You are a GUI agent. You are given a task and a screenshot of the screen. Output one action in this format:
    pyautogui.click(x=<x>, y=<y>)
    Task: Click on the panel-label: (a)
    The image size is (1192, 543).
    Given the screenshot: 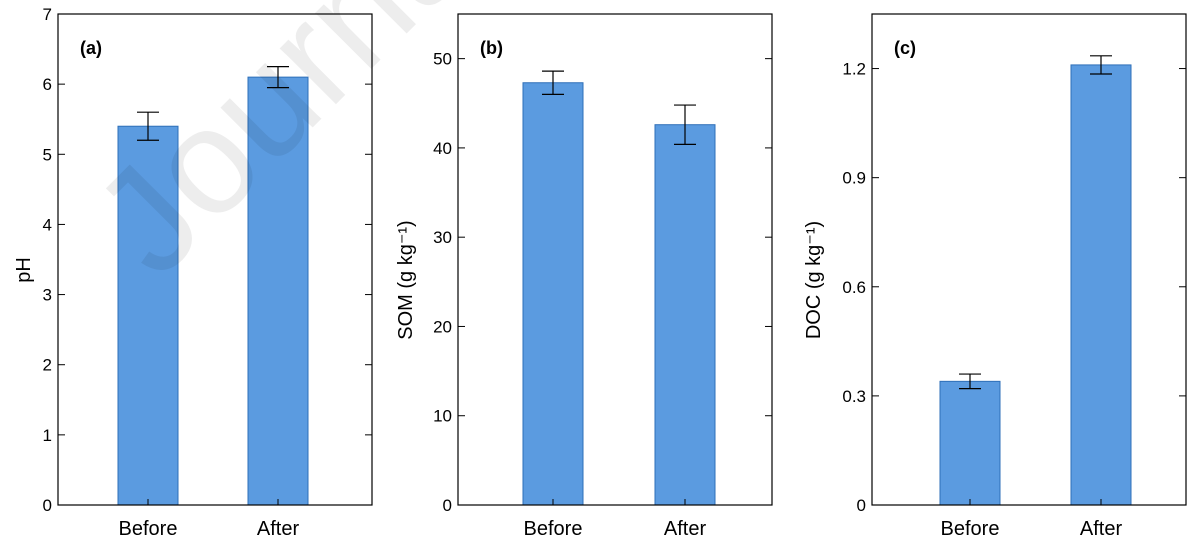 What is the action you would take?
    pyautogui.click(x=91, y=48)
    